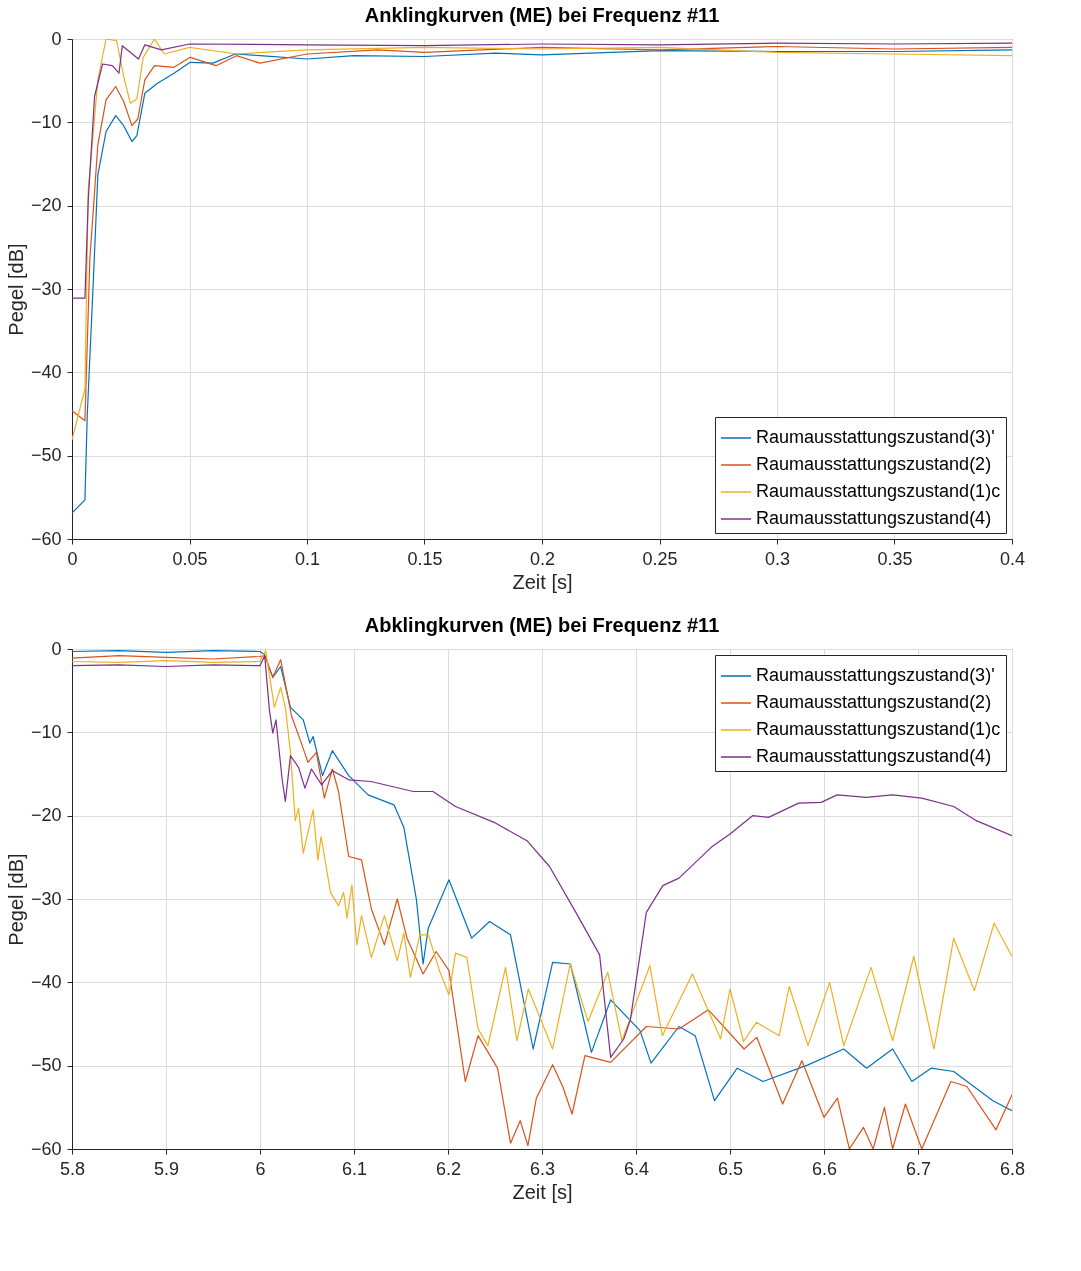  I want to click on chart-title: Abklingkurven (ME) bei Frequenz #11, so click(542, 625).